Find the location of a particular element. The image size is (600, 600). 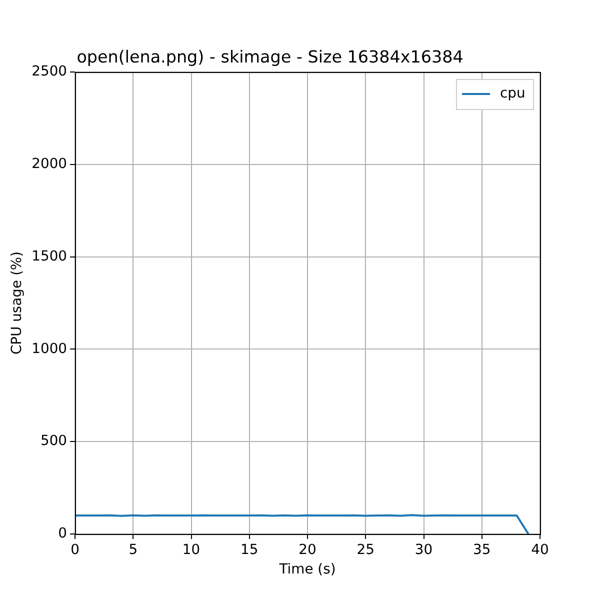

x-tick-label: 5 is located at coordinates (133, 550).